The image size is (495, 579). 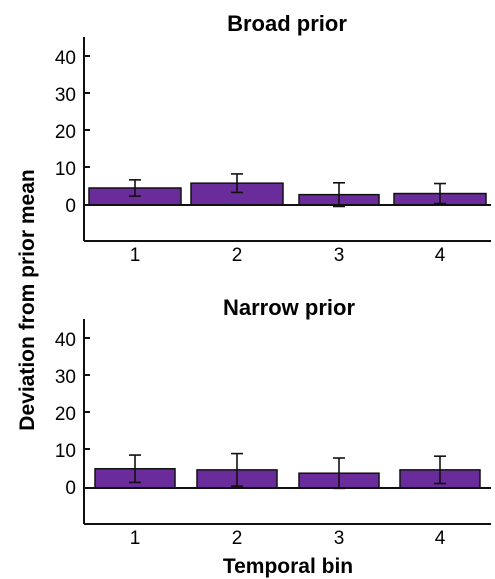 I want to click on chart-title: Broad prior, so click(x=287, y=23).